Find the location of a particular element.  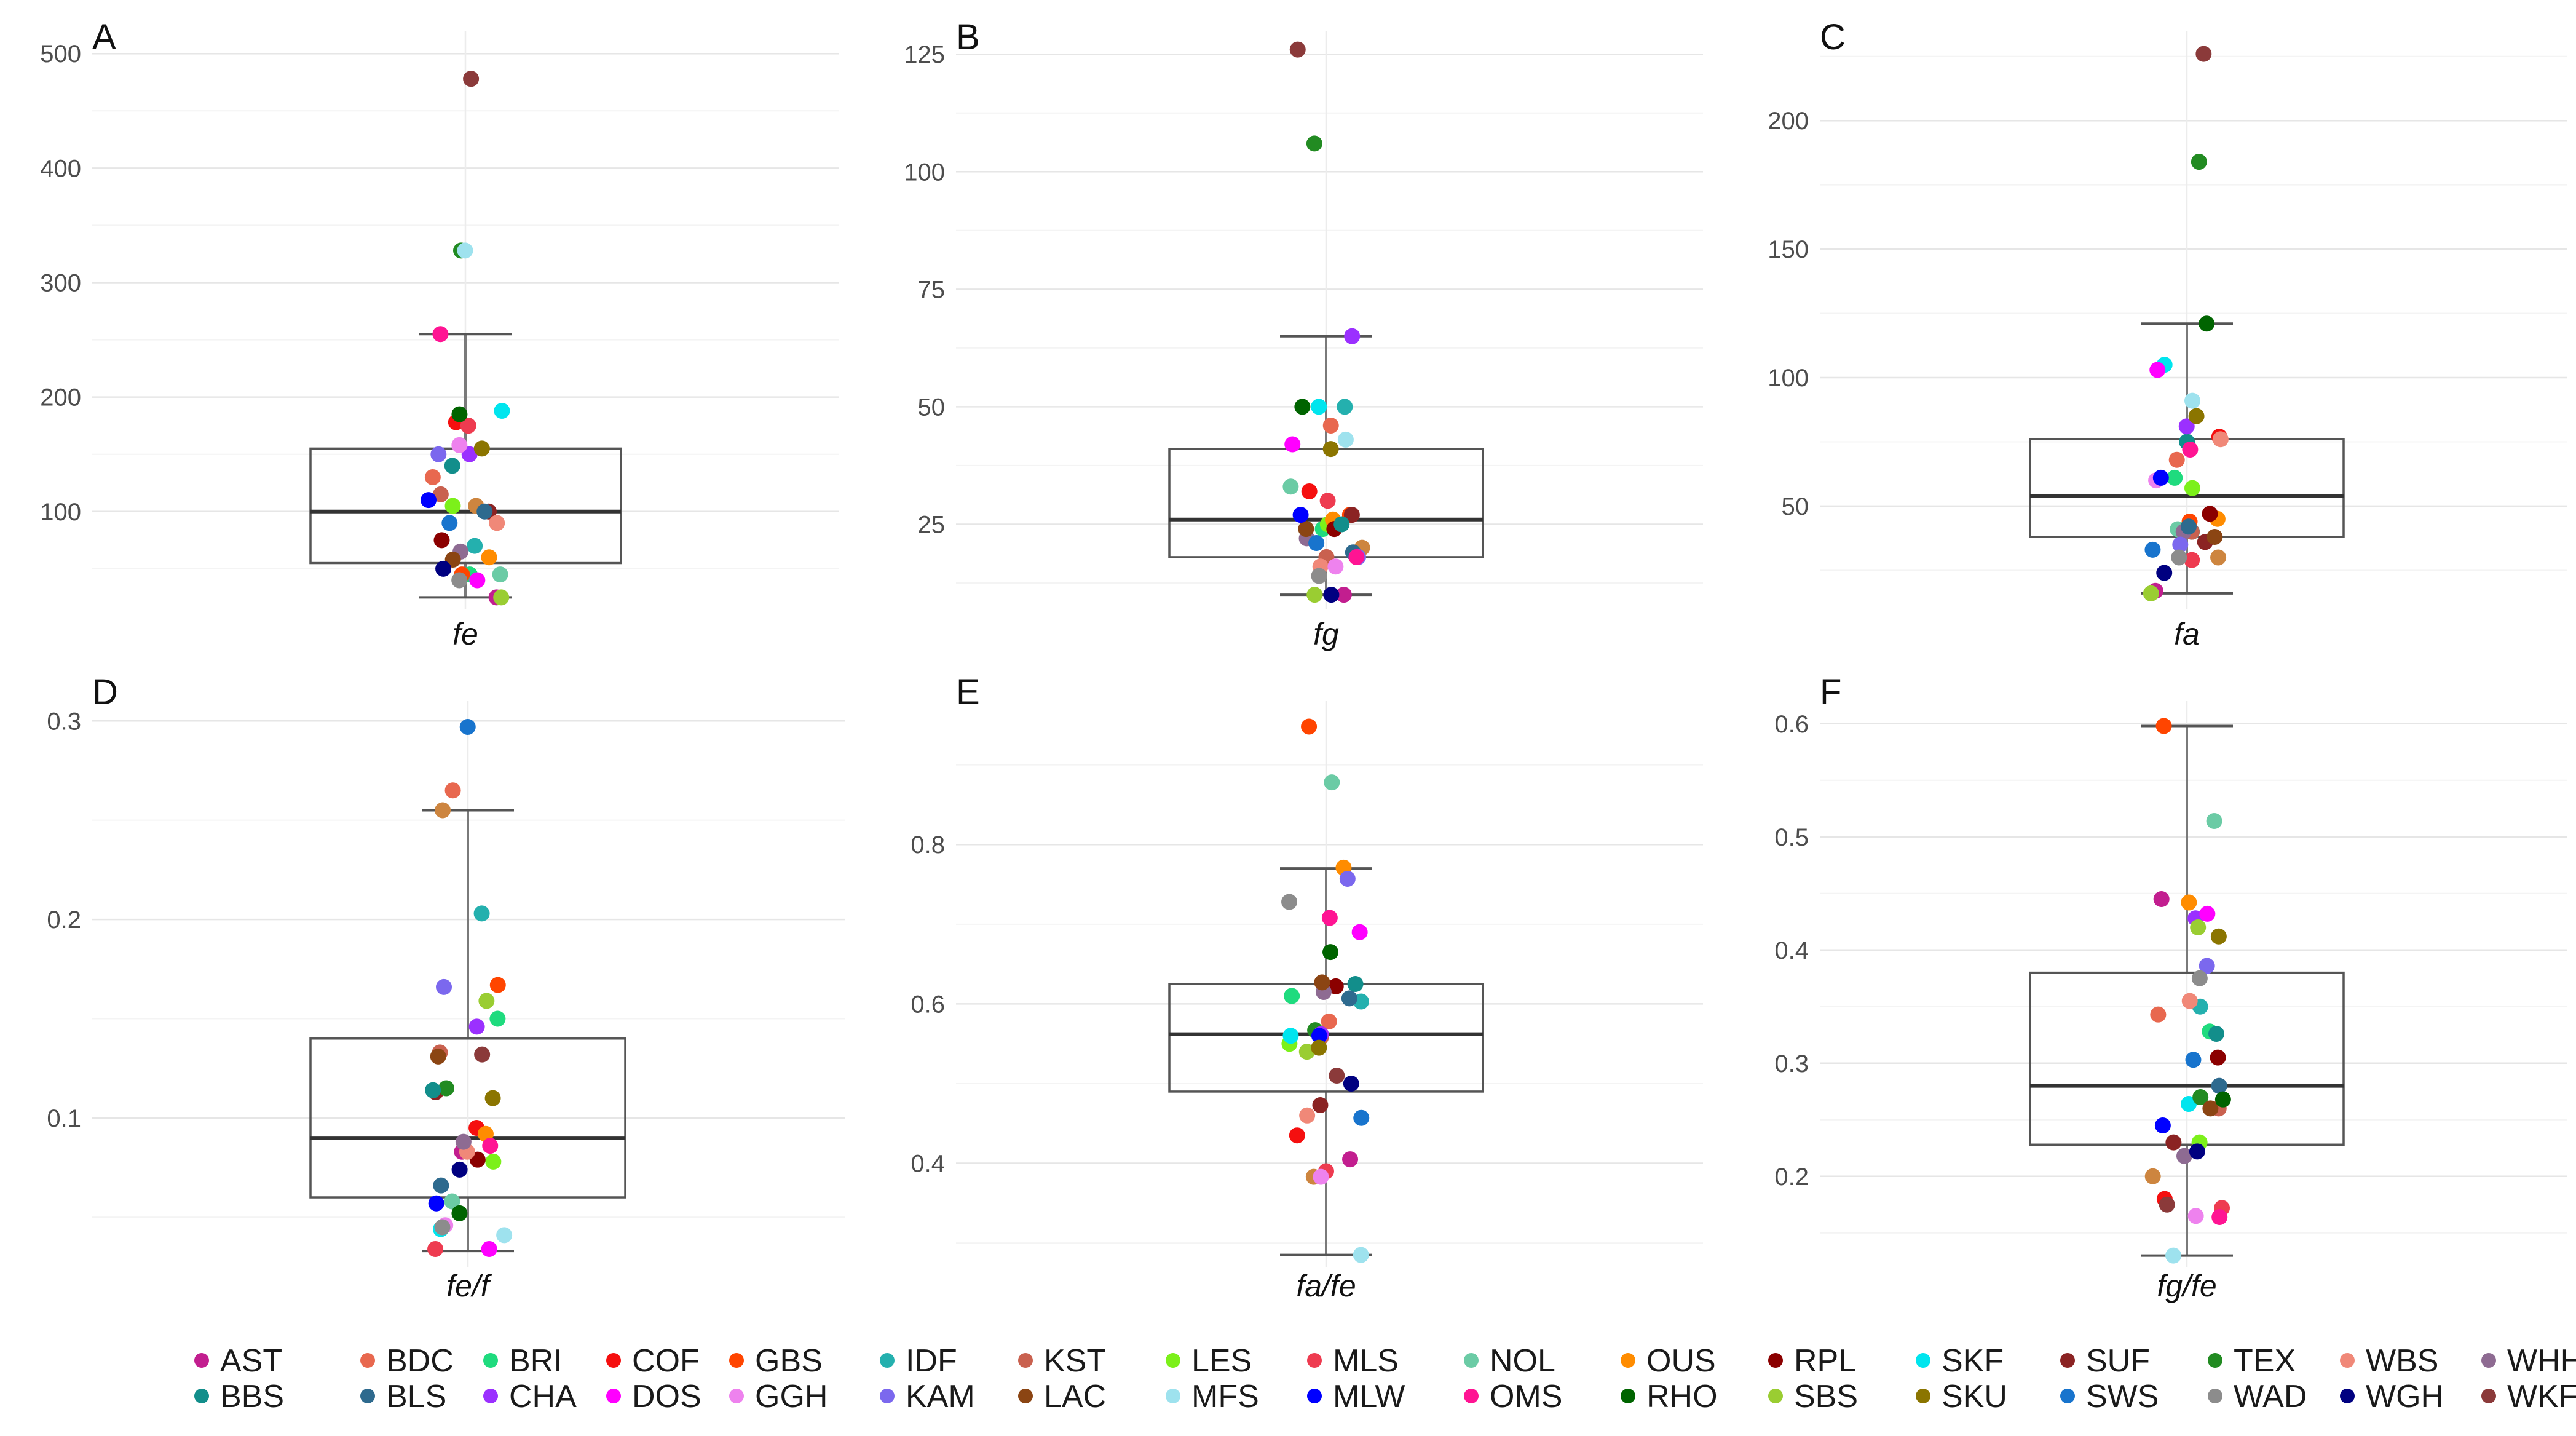

legend-label: NOL is located at coordinates (1522, 1361).